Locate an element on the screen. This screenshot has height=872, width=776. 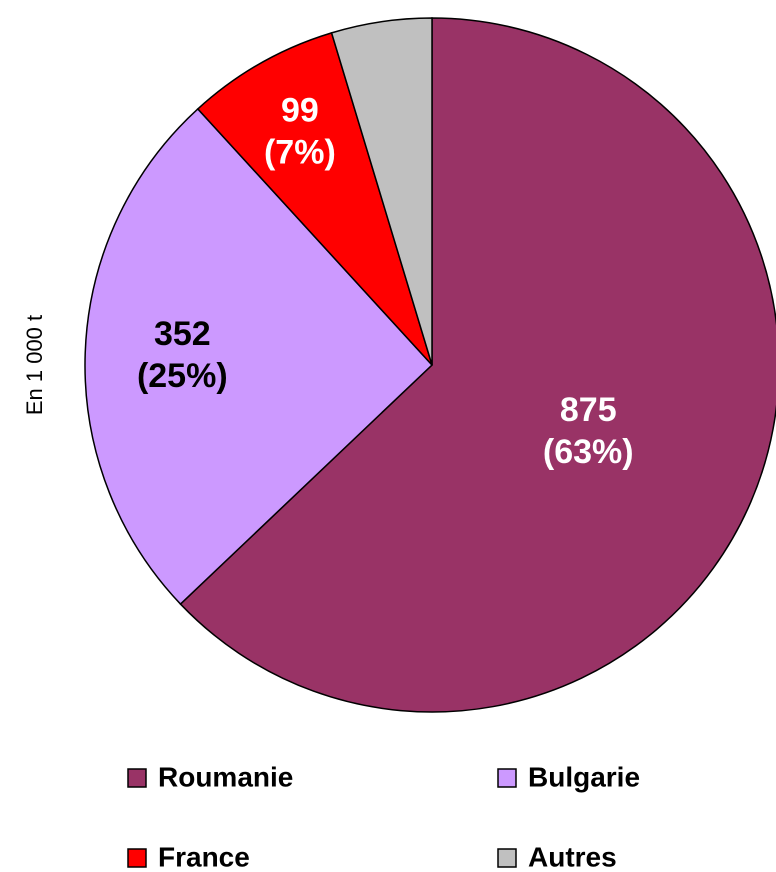
data-label-percent: (25%) is located at coordinates (182, 376).